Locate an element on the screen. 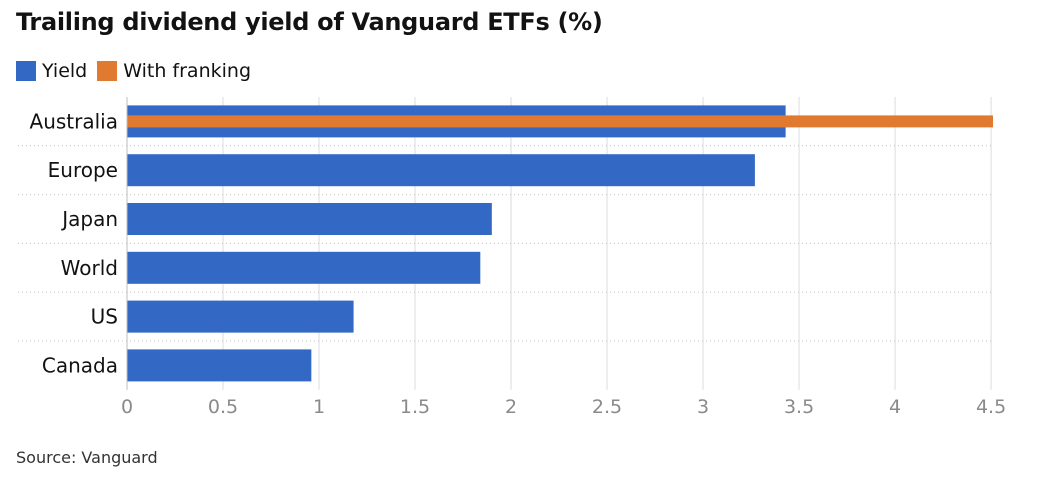  legend-item-with-franking: With franking is located at coordinates (174, 71).